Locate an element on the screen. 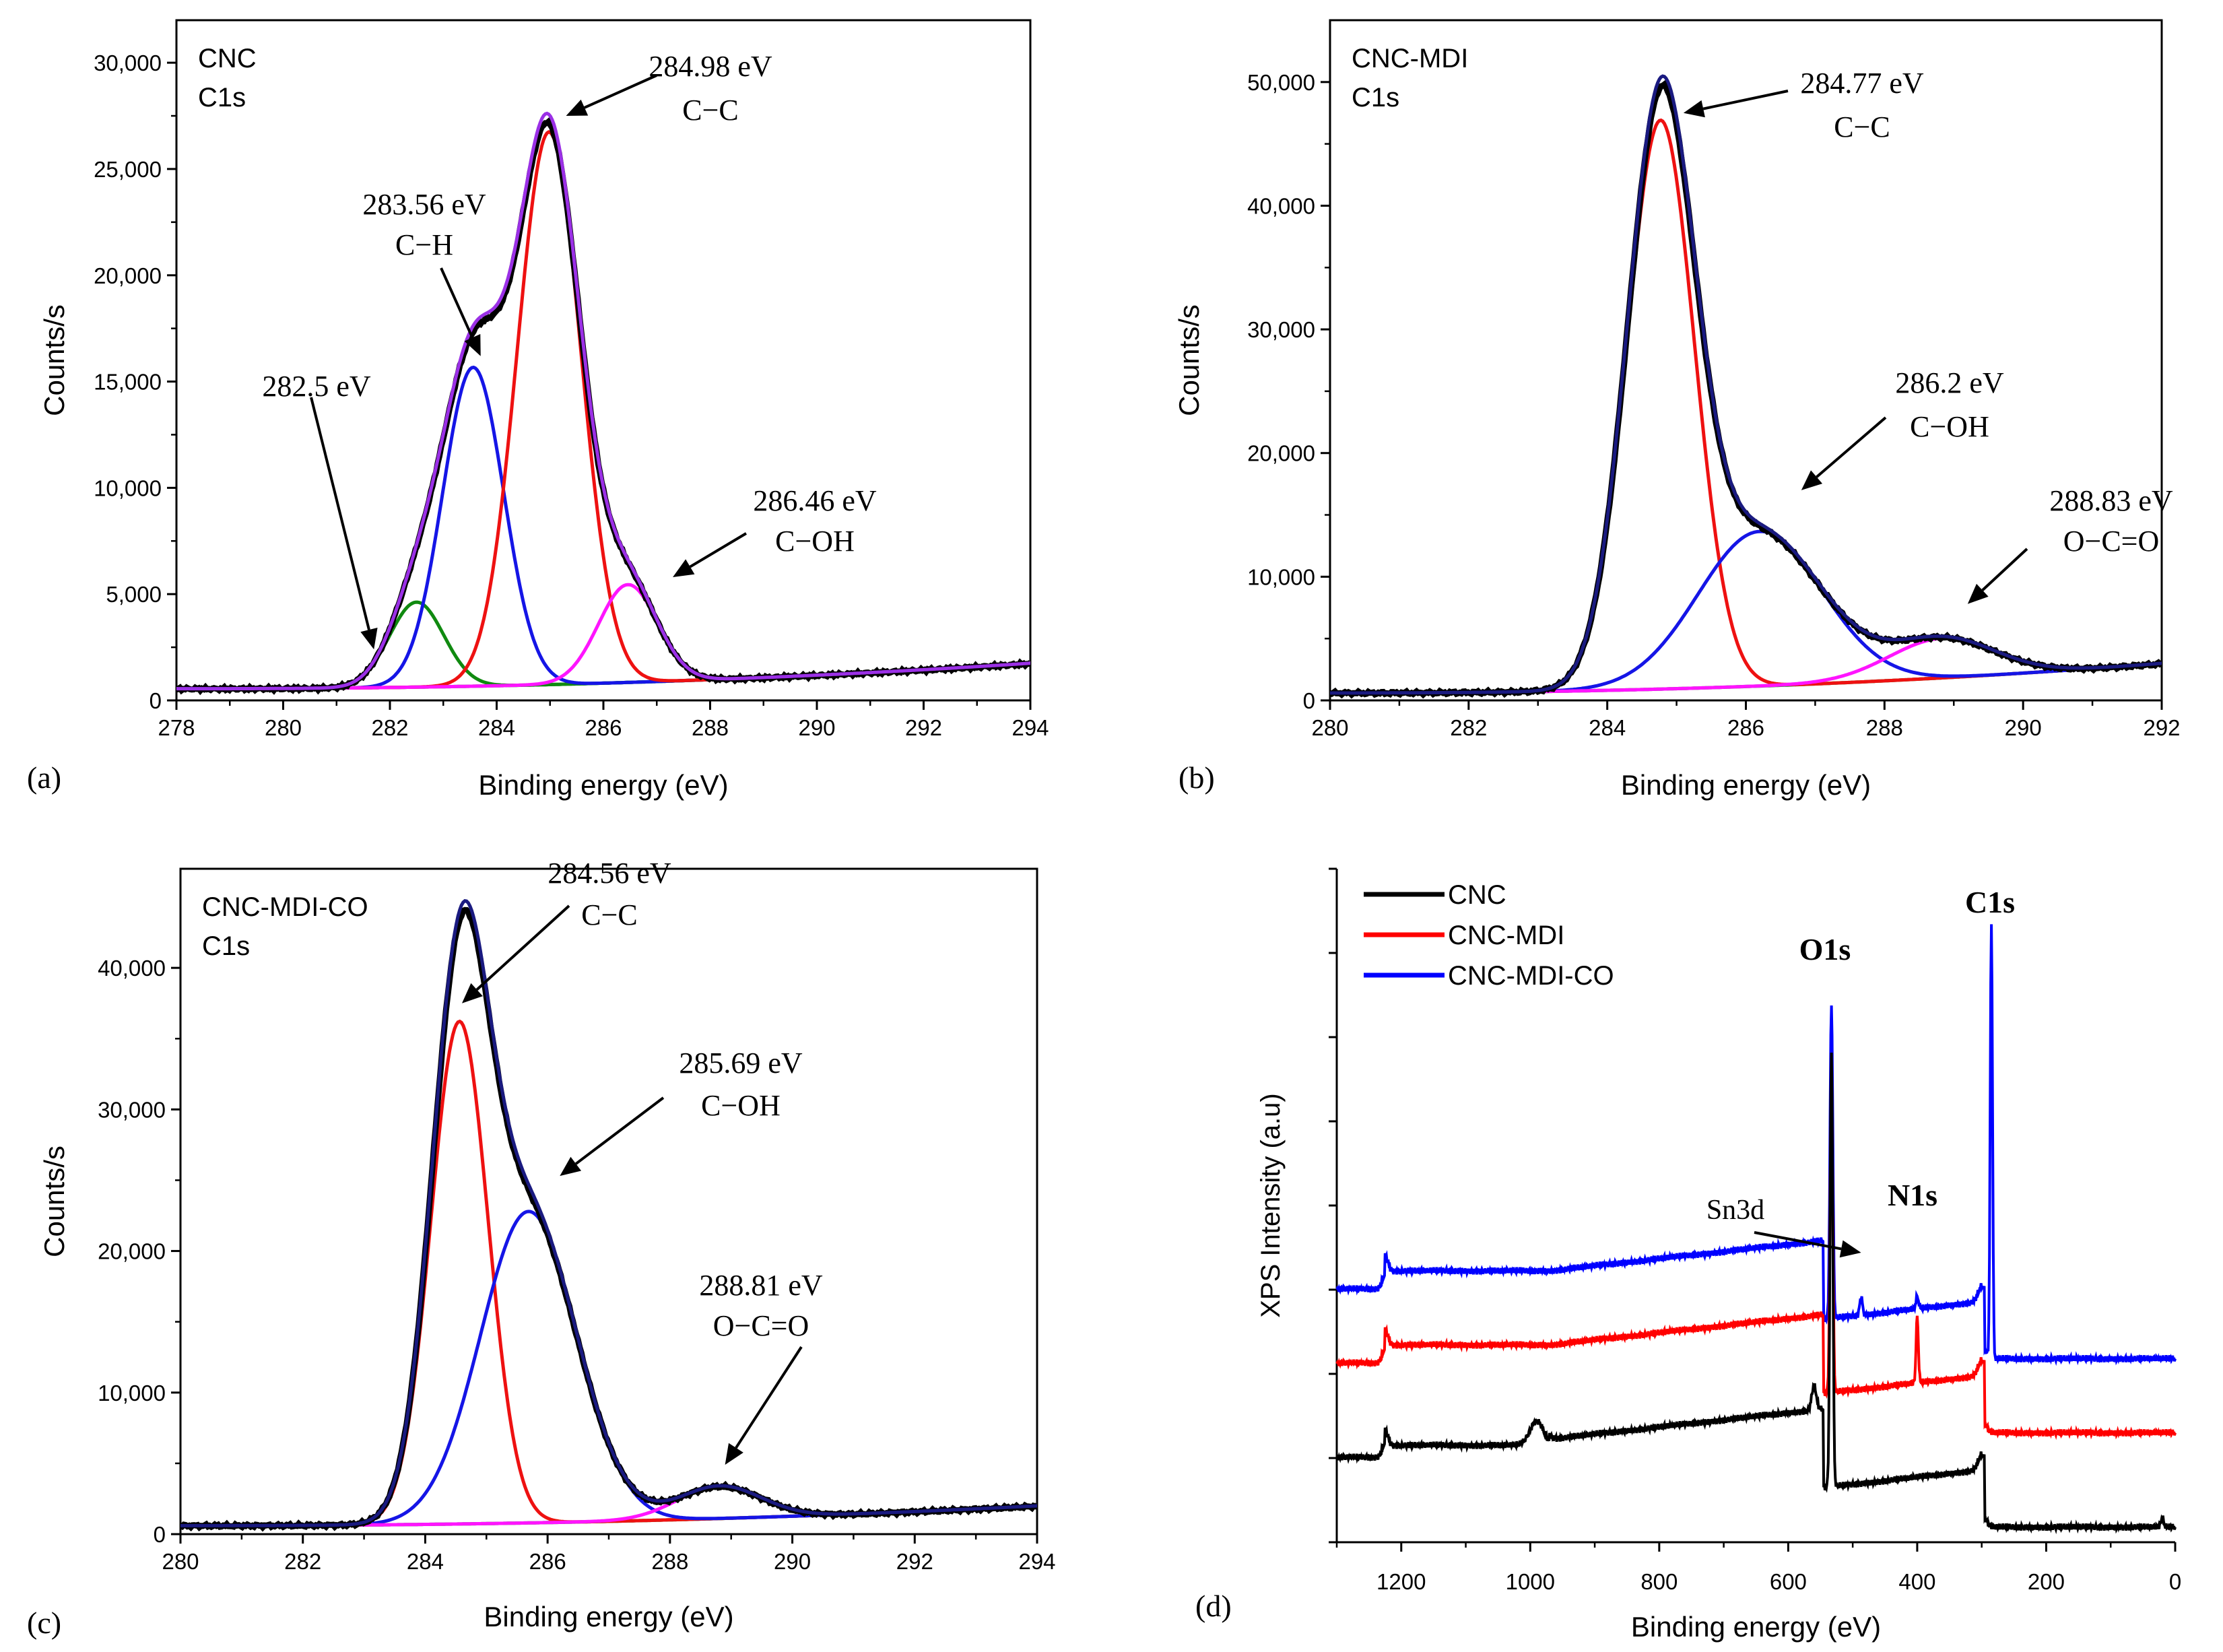 The height and width of the screenshot is (1652, 2223). x-tick-label: 600 is located at coordinates (1788, 1581).